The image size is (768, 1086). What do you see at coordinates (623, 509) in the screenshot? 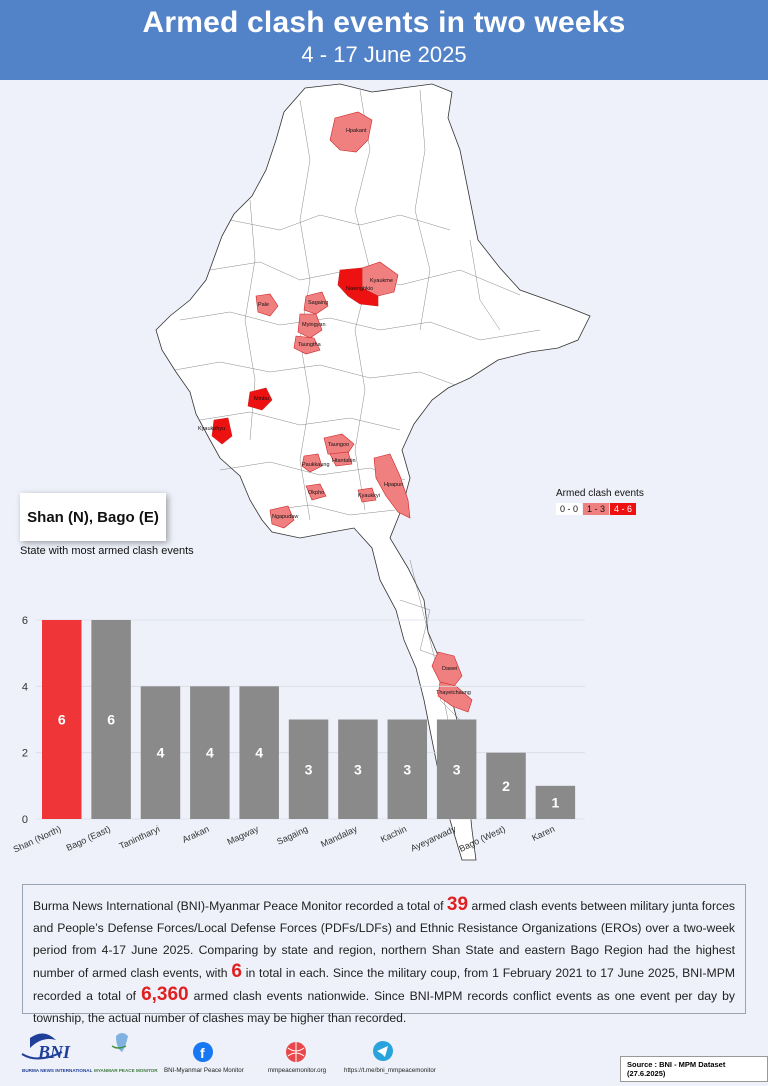
I see `legend-item-2: 4 - 6` at bounding box center [623, 509].